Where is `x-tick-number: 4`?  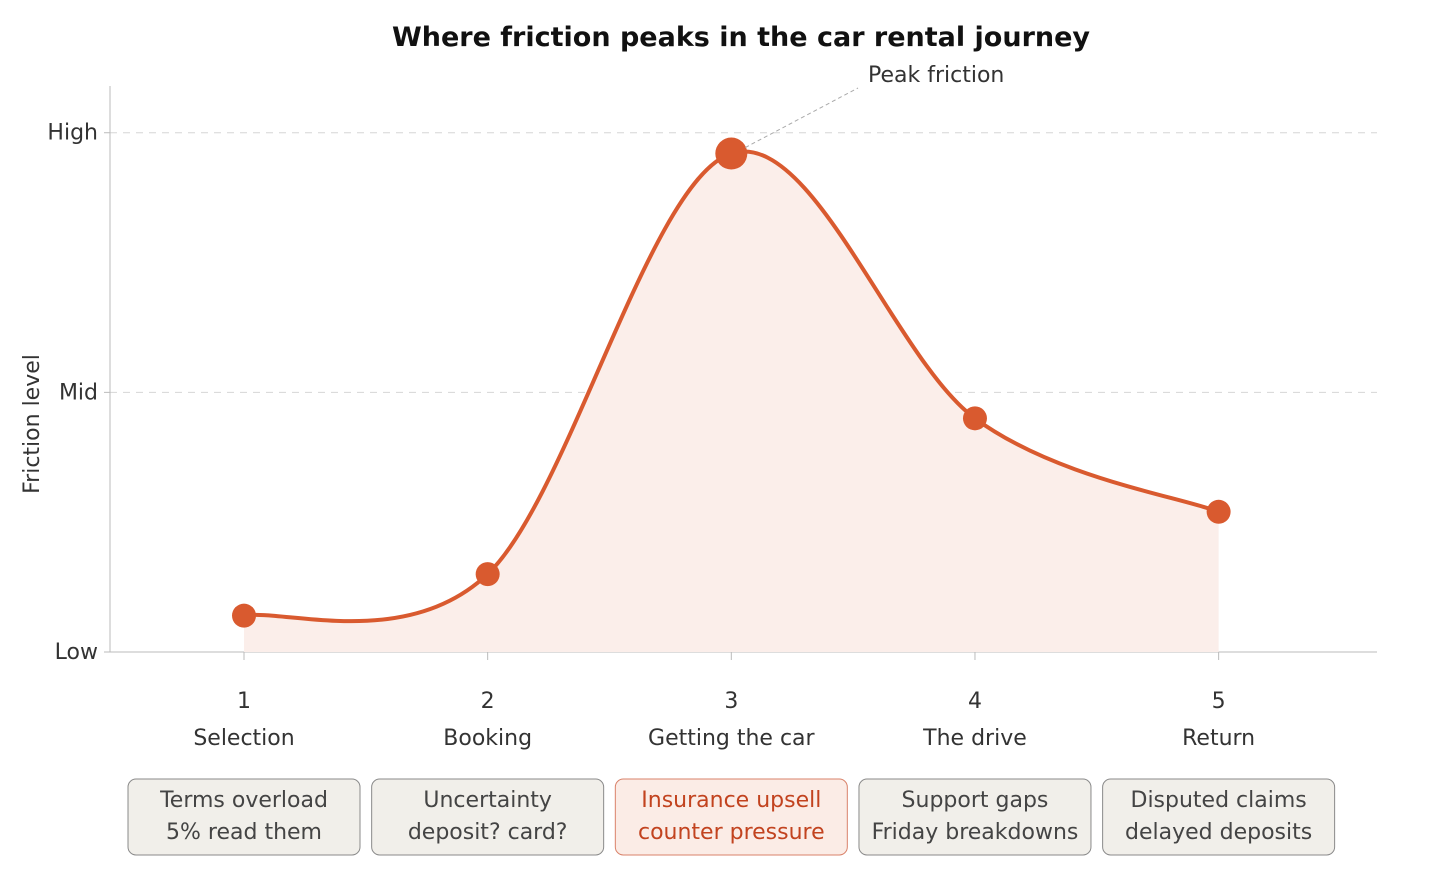
x-tick-number: 4 is located at coordinates (975, 701).